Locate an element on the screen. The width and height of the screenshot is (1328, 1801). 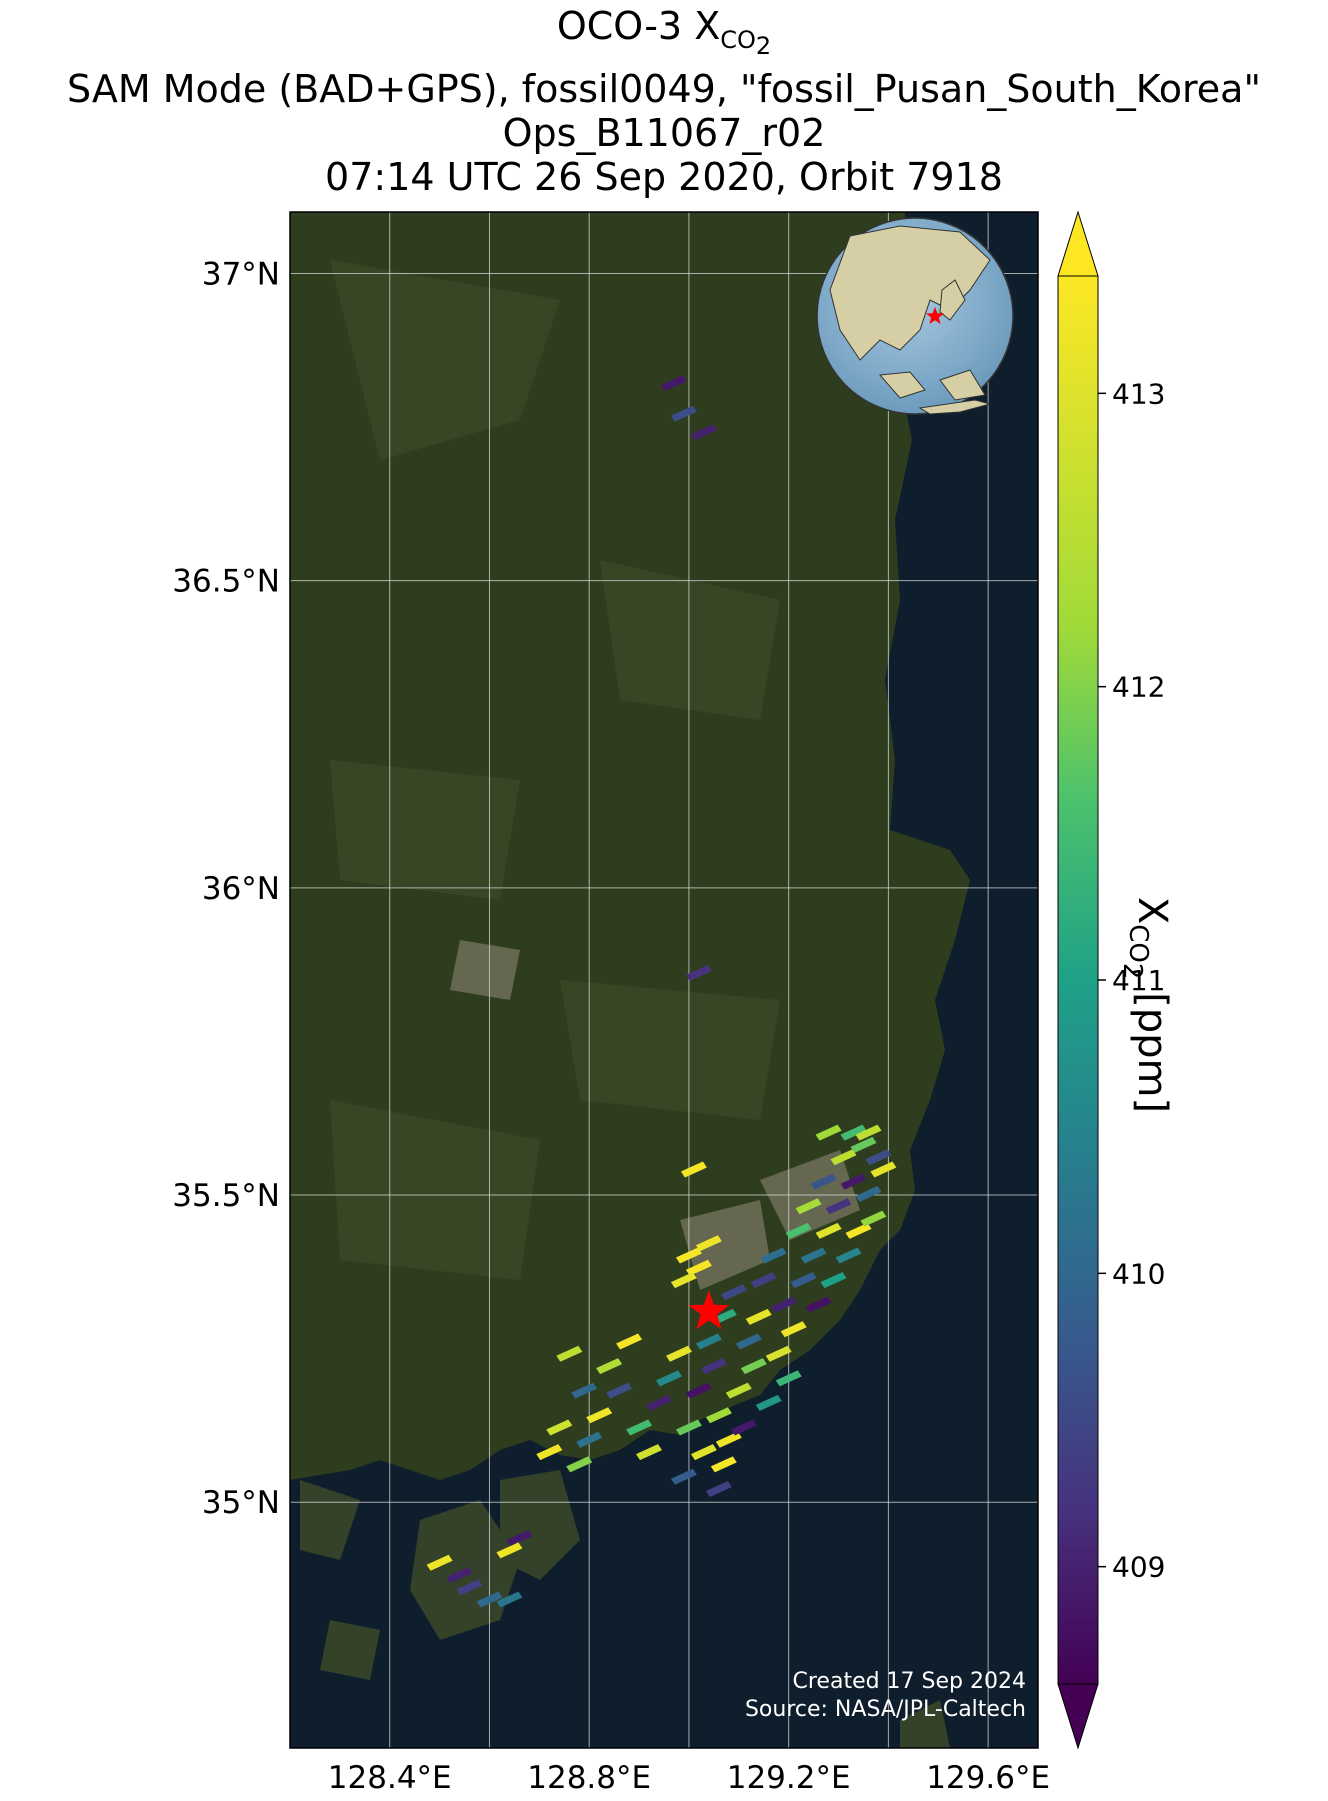
globe-target-star-icon is located at coordinates (935, 315).